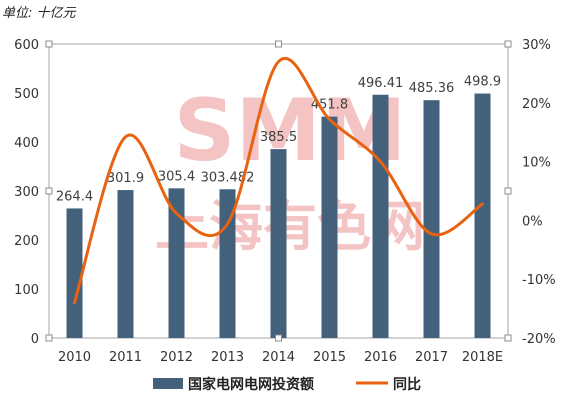 This screenshot has width=572, height=406. I want to click on y-left-tick: 0, so click(35, 339).